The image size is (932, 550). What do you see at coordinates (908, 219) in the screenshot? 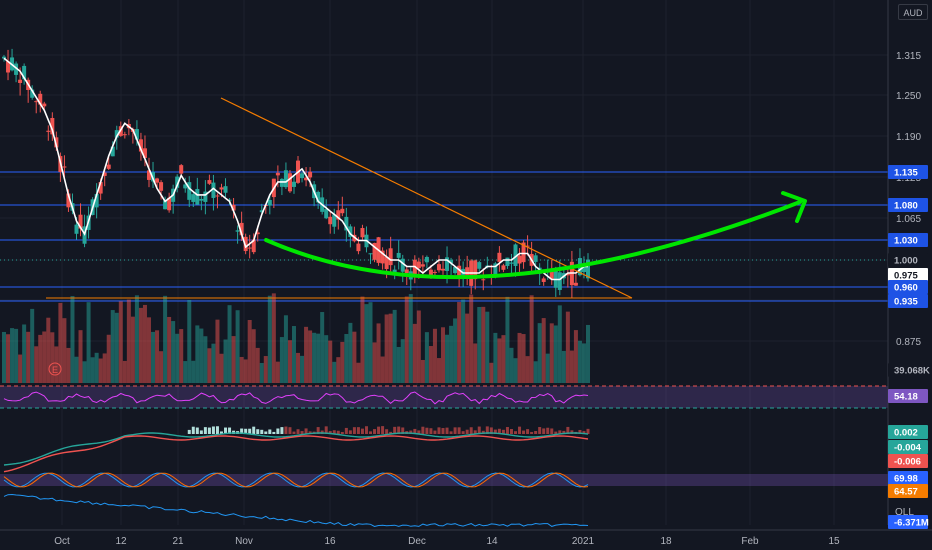
I see `y-tick-4: 1.065` at bounding box center [908, 219].